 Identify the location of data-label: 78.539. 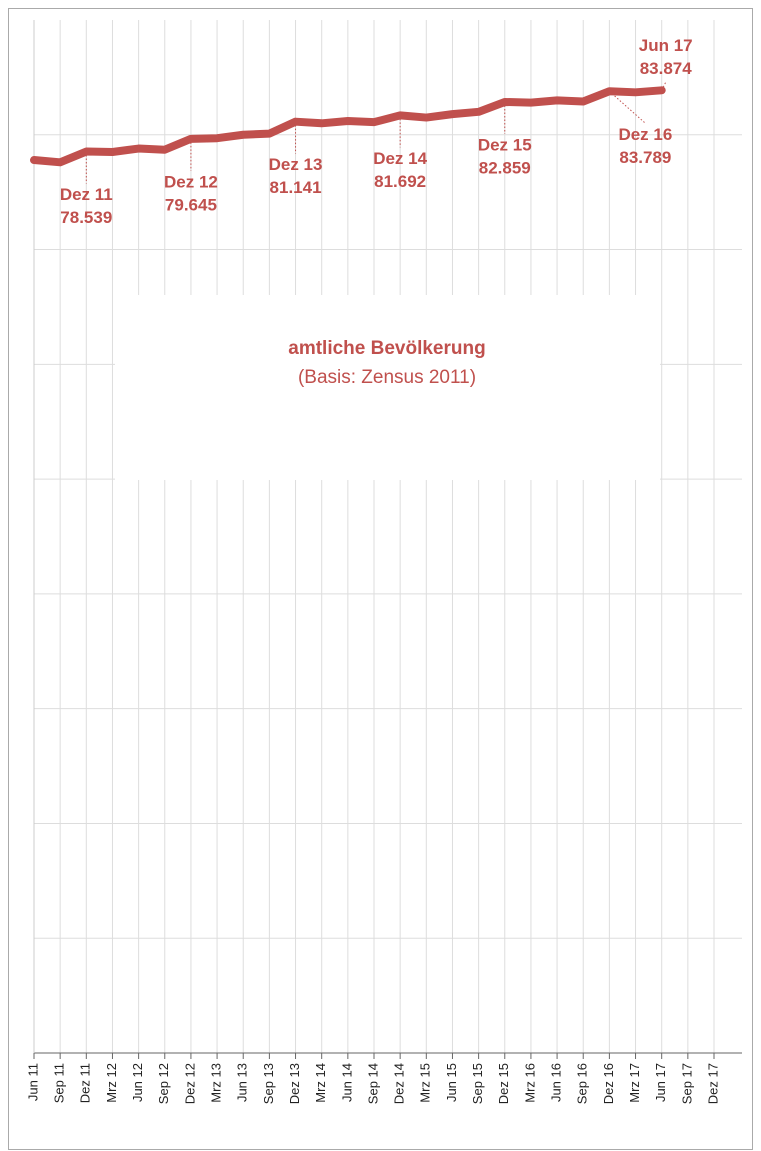
(86, 217).